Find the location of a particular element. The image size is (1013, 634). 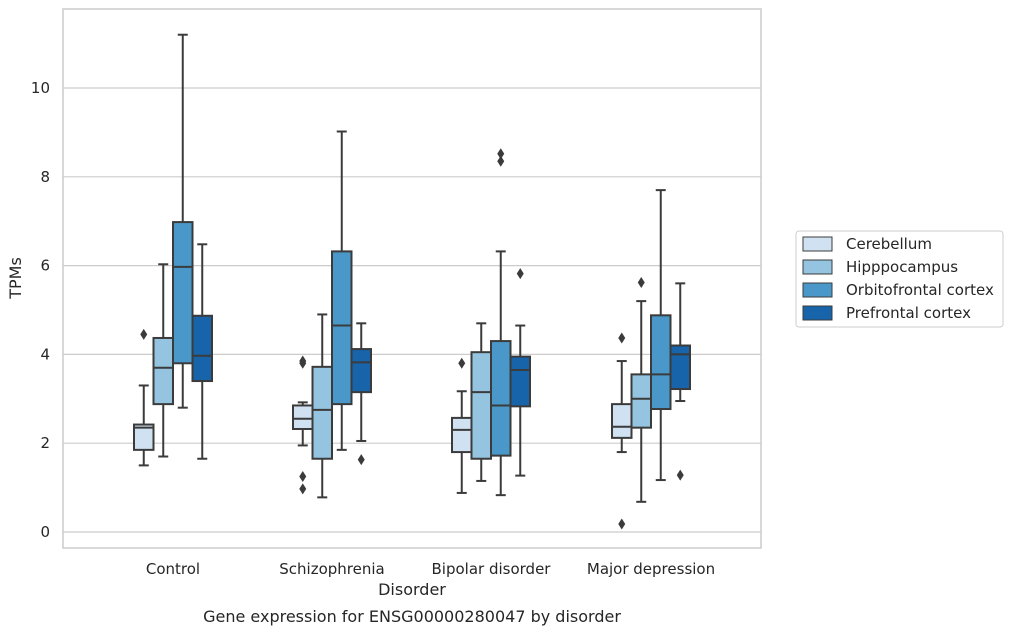

legend-frame is located at coordinates (899, 279).